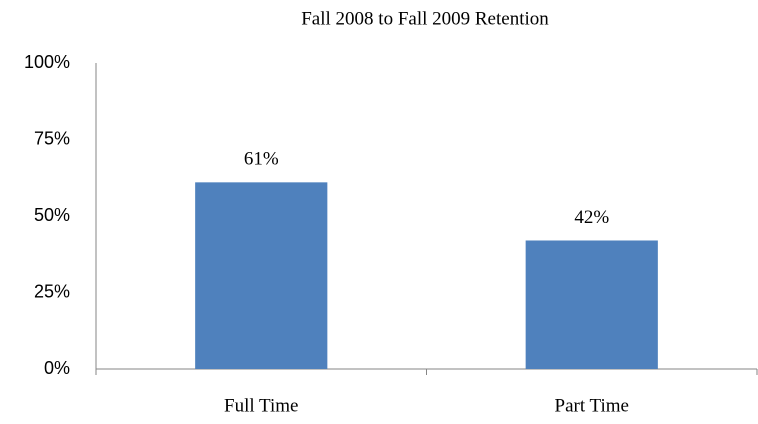  Describe the element at coordinates (52, 215) in the screenshot. I see `y-tick-label: 50%` at that location.